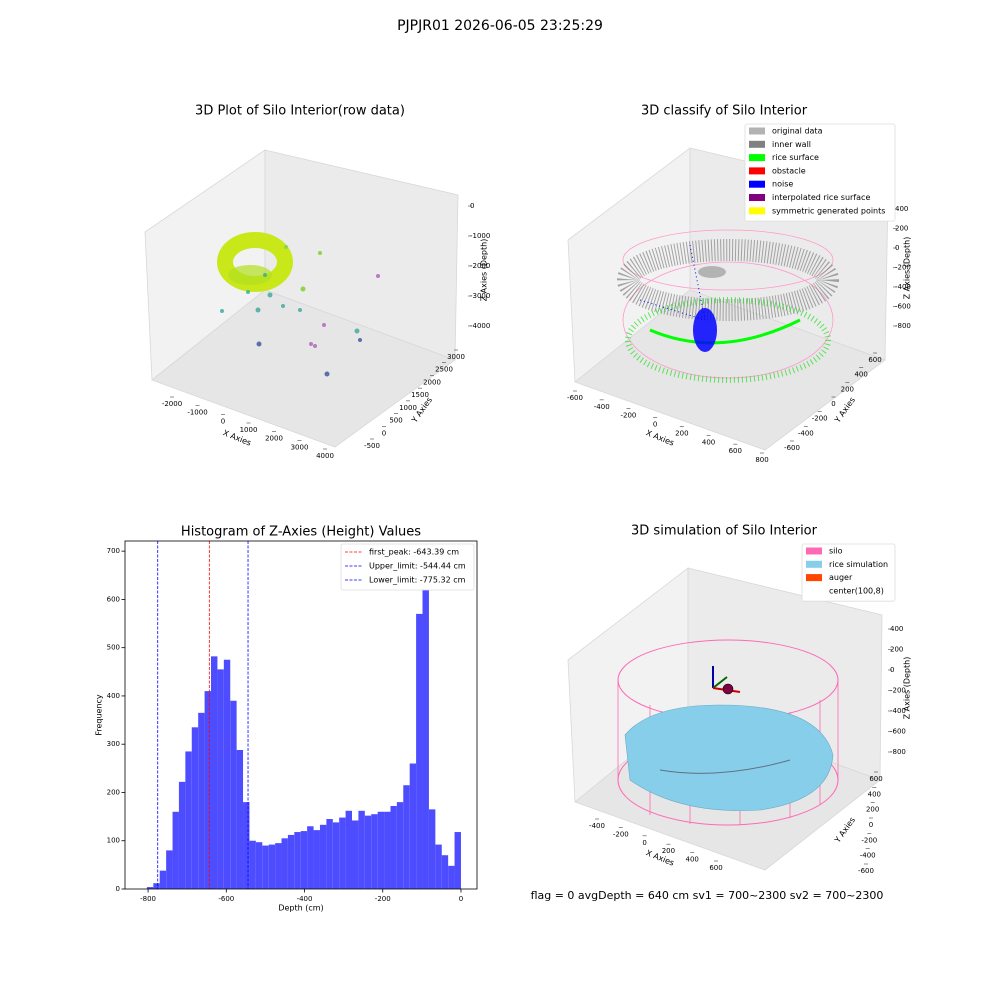 The image size is (1000, 1000). Describe the element at coordinates (782, 184) in the screenshot. I see `legend-label: noise` at that location.